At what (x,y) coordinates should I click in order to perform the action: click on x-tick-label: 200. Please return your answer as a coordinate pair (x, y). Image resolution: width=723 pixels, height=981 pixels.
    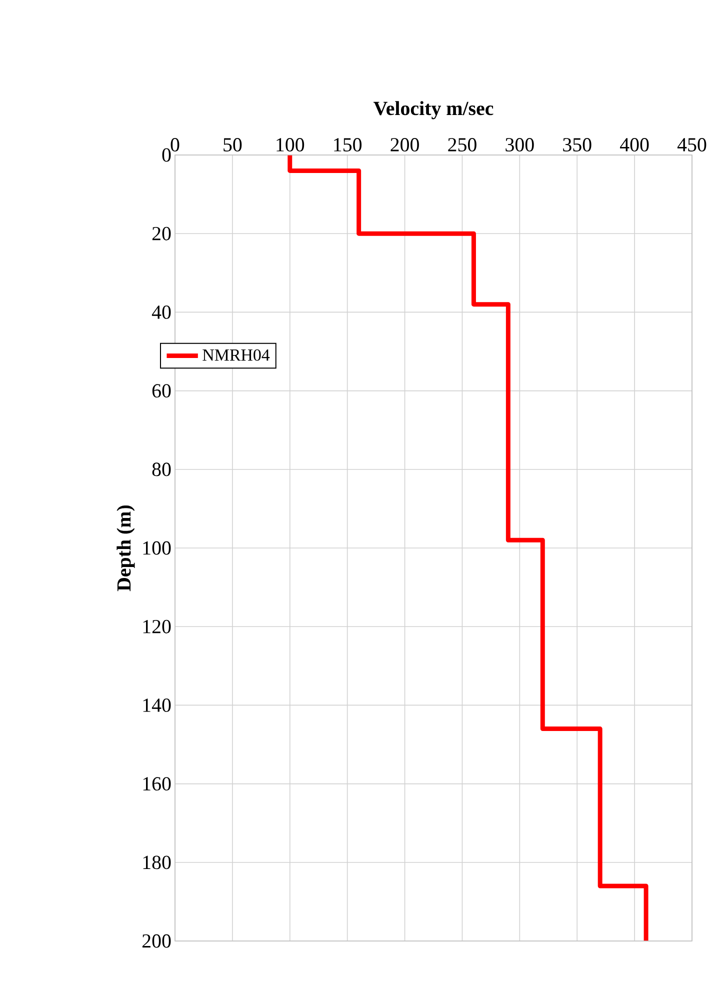
    Looking at the image, I should click on (404, 145).